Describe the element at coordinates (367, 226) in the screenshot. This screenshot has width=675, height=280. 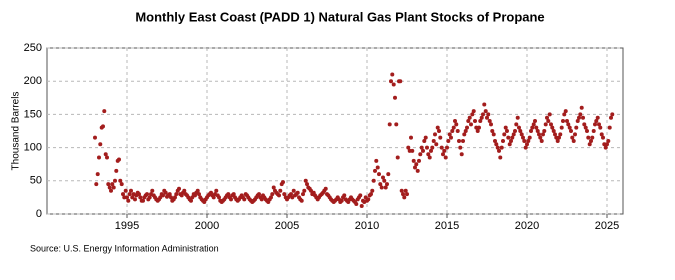
I see `x-tick-label: 2010` at that location.